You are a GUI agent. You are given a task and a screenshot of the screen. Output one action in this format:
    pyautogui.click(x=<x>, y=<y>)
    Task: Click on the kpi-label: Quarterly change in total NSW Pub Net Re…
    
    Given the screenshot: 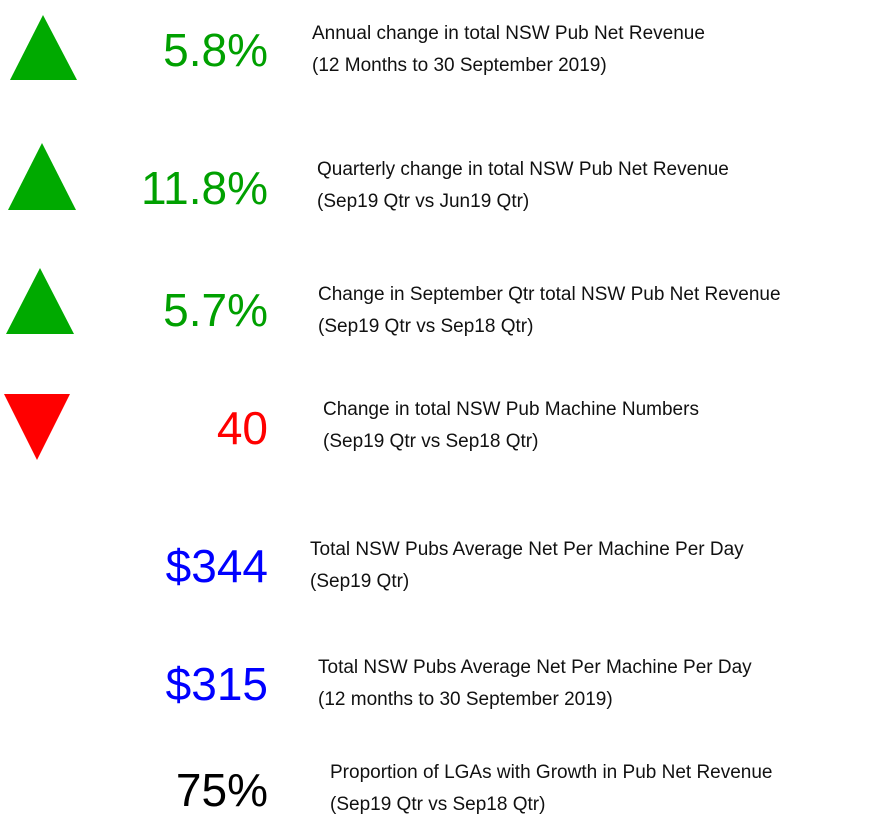 What is the action you would take?
    pyautogui.click(x=523, y=169)
    